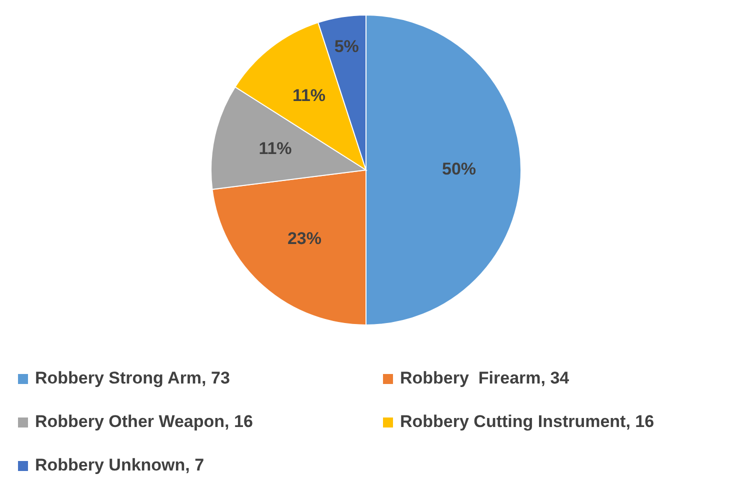 The image size is (730, 481). What do you see at coordinates (119, 464) in the screenshot?
I see `legend-label: Robbery Unknown, 7` at bounding box center [119, 464].